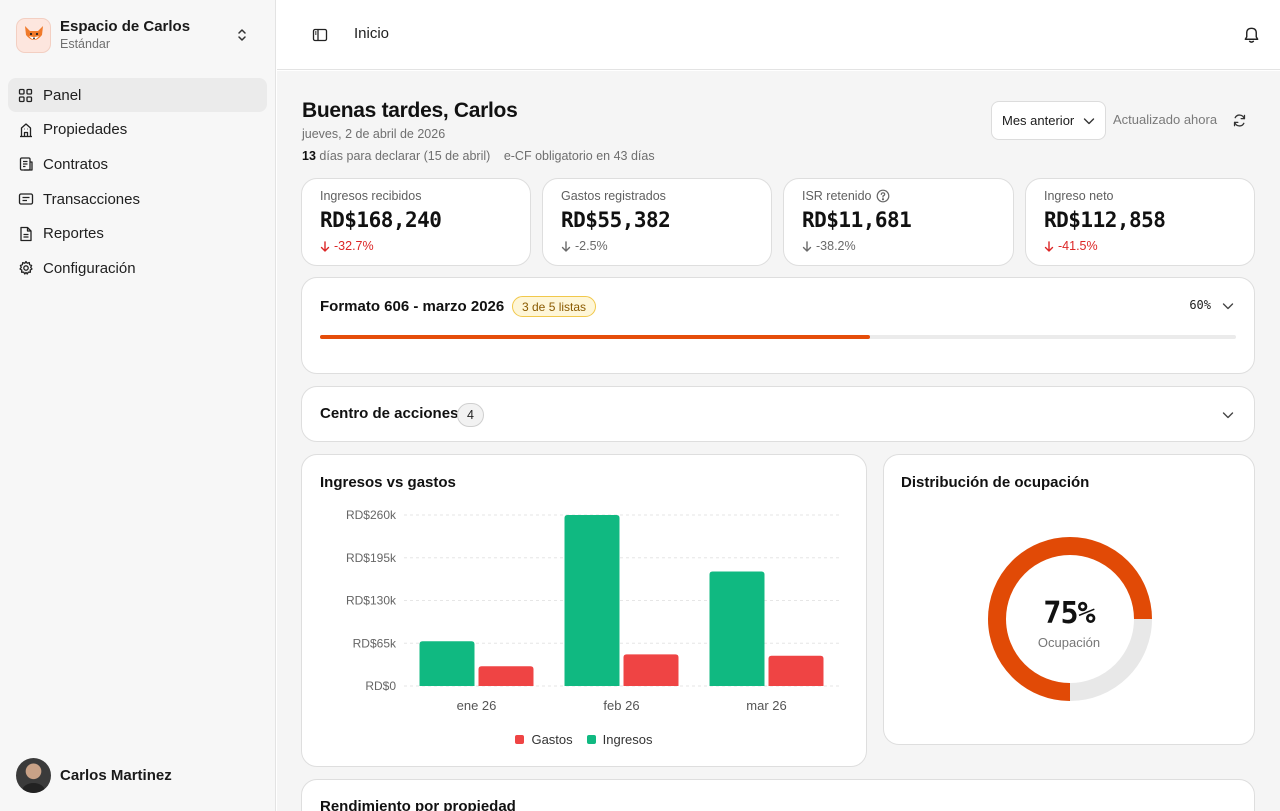 The width and height of the screenshot is (1280, 811). What do you see at coordinates (371, 601) in the screenshot?
I see `y-tick-label: RD$130k` at bounding box center [371, 601].